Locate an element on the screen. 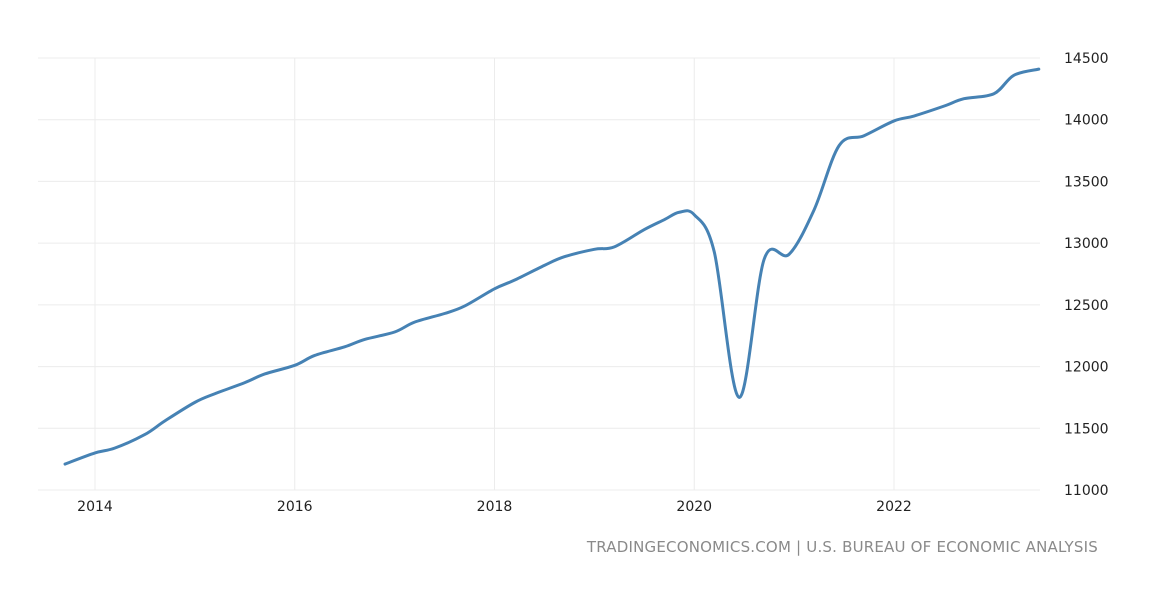 This screenshot has width=1174, height=592. x-tick-label: 2022 is located at coordinates (894, 507).